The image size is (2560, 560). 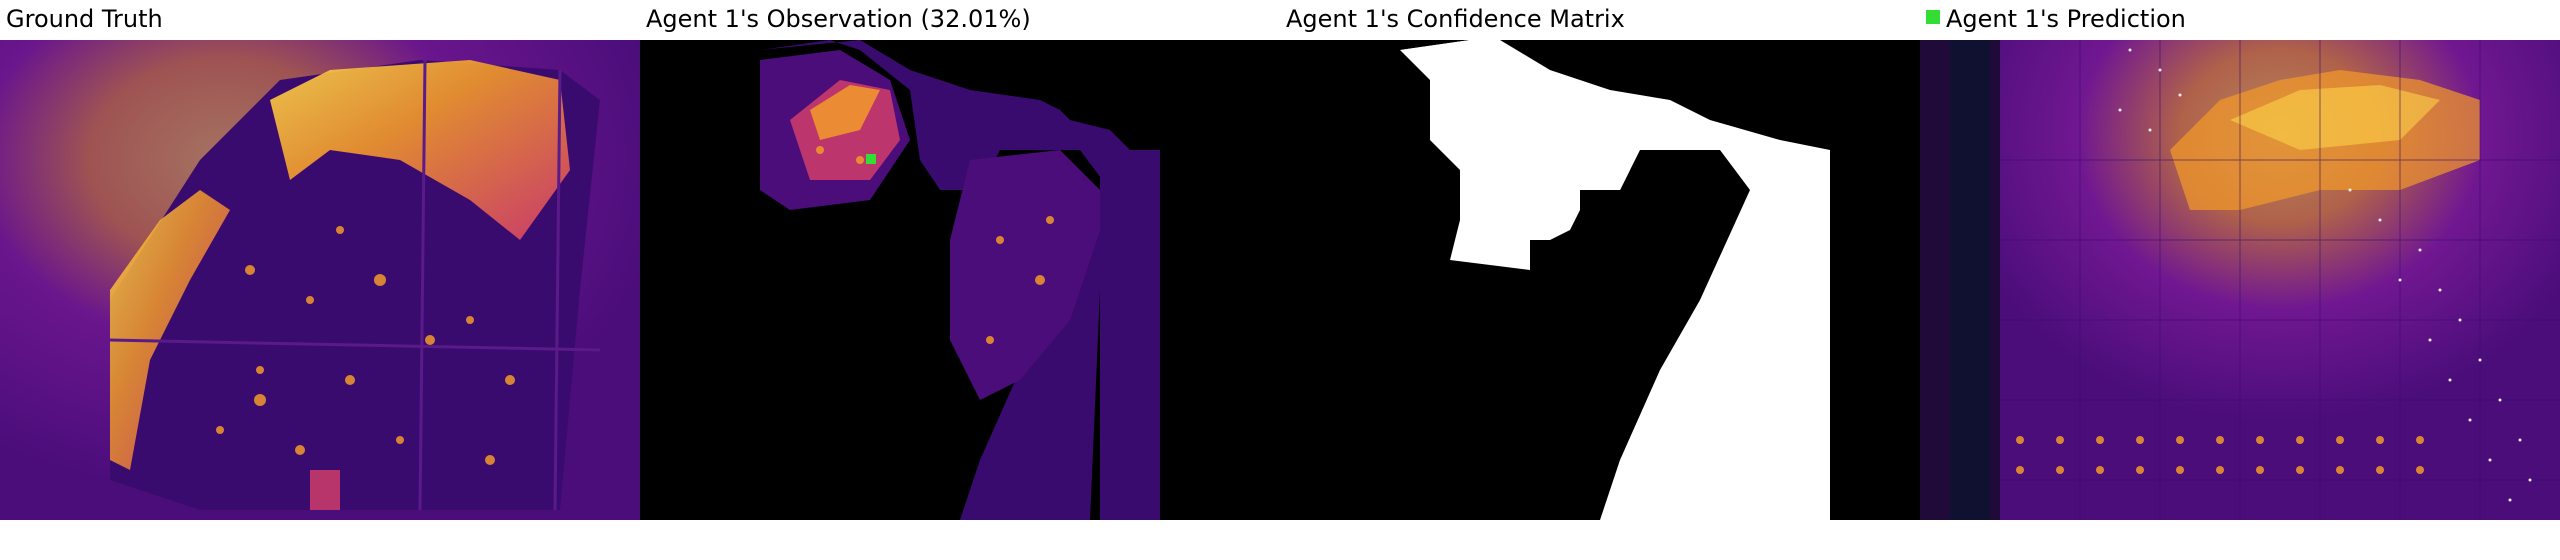 What do you see at coordinates (871, 159) in the screenshot?
I see `agent-marker` at bounding box center [871, 159].